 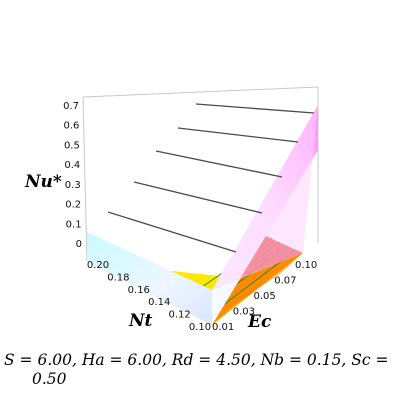 I want to click on z-tick-label: 0, so click(x=79, y=244).